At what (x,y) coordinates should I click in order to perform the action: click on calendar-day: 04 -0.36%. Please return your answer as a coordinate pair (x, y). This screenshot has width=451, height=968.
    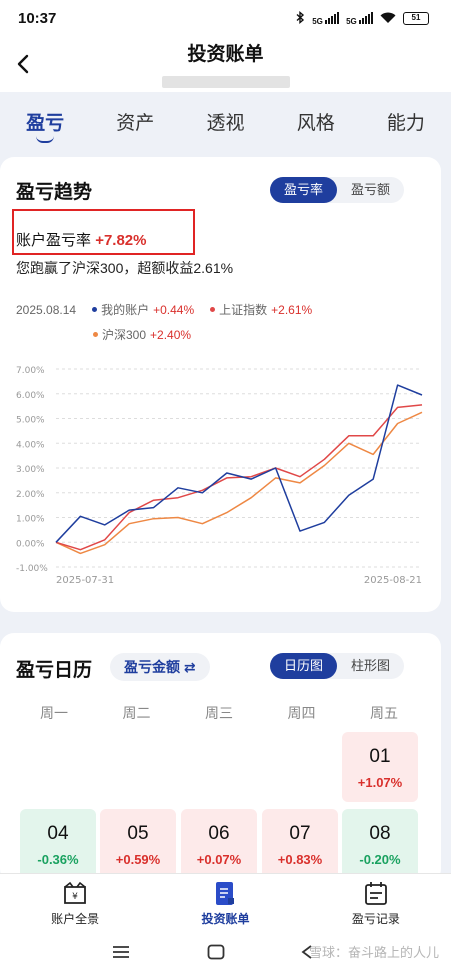
    Looking at the image, I should click on (58, 844).